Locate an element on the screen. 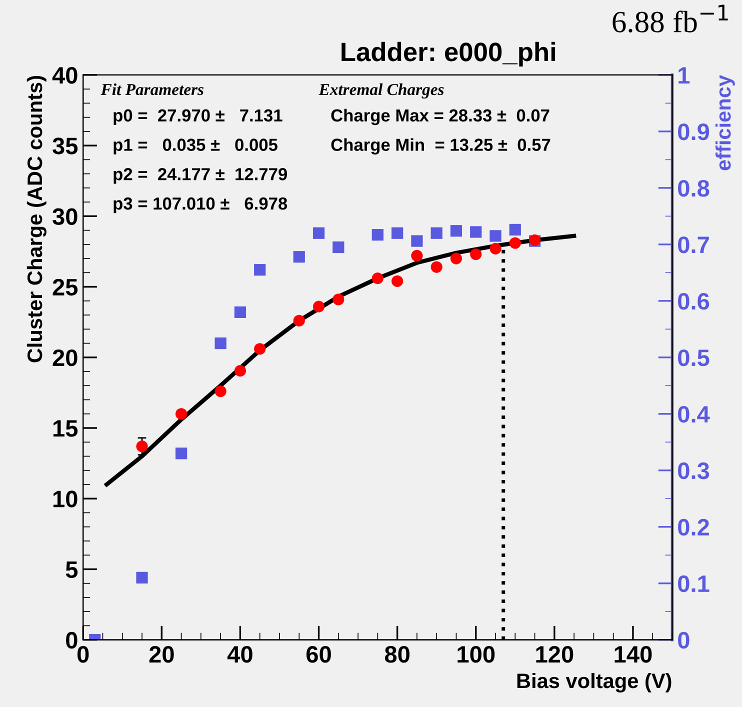  annotation: p1 = 0.035 ± 0.005 is located at coordinates (196, 146).